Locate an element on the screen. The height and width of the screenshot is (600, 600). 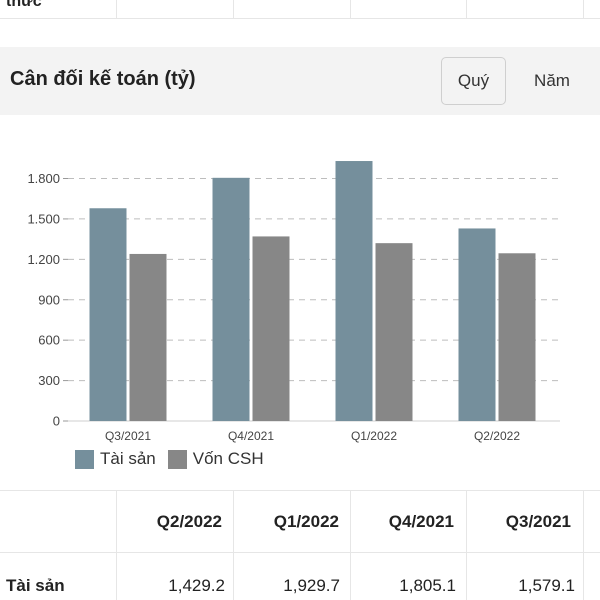
y-tick-label: 1.200 is located at coordinates (43, 259).